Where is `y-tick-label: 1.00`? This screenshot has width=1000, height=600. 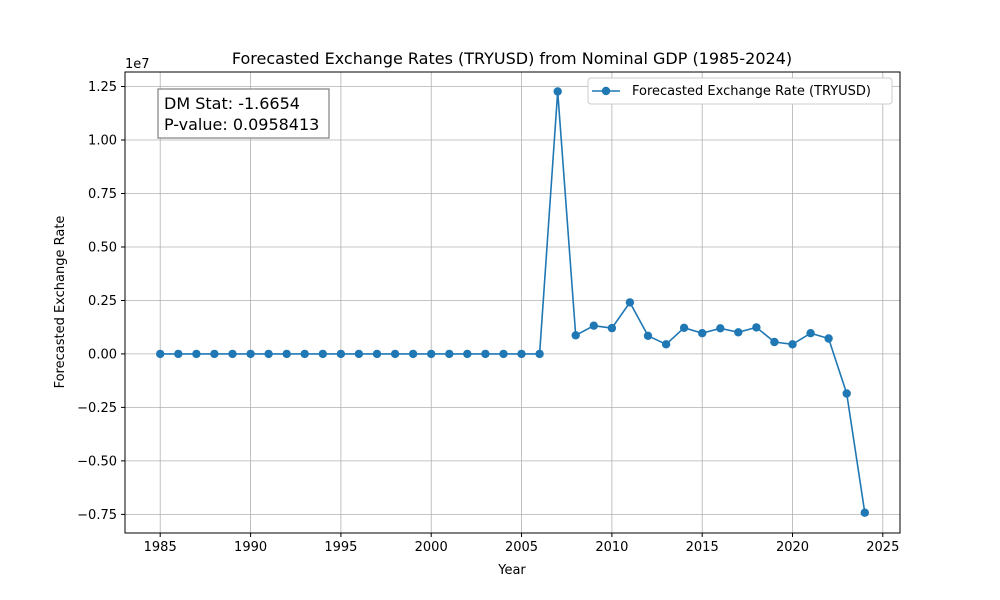
y-tick-label: 1.00 is located at coordinates (102, 141).